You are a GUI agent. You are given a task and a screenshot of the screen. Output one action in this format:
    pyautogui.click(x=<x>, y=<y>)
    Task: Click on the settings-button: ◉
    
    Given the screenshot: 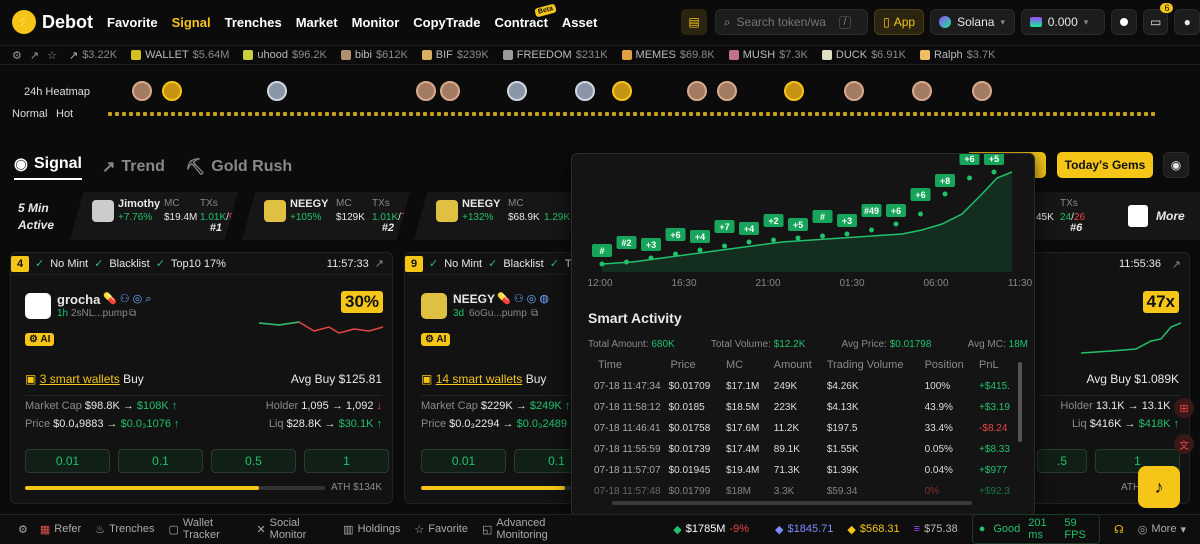 What is the action you would take?
    pyautogui.click(x=1176, y=165)
    